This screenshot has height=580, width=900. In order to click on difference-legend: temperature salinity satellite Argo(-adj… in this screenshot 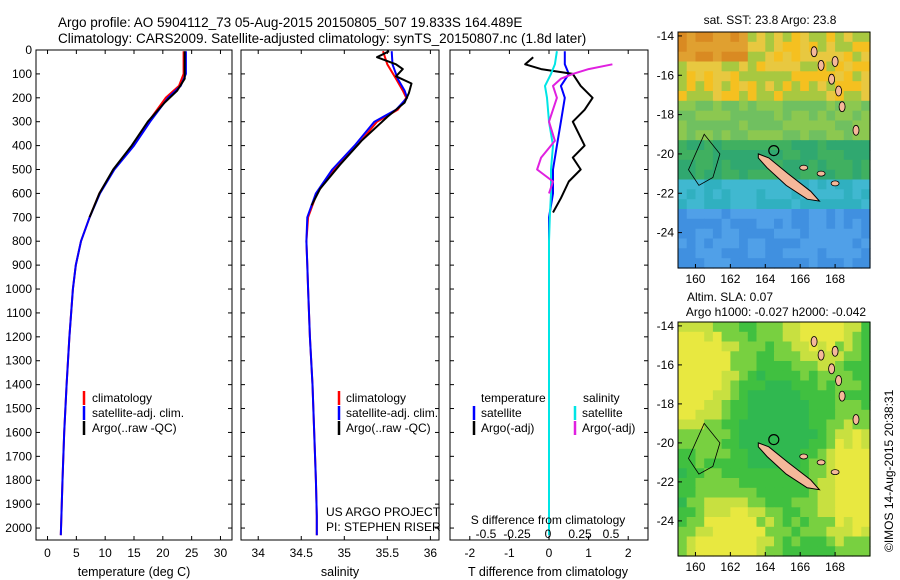, I will do `click(553, 413)`.